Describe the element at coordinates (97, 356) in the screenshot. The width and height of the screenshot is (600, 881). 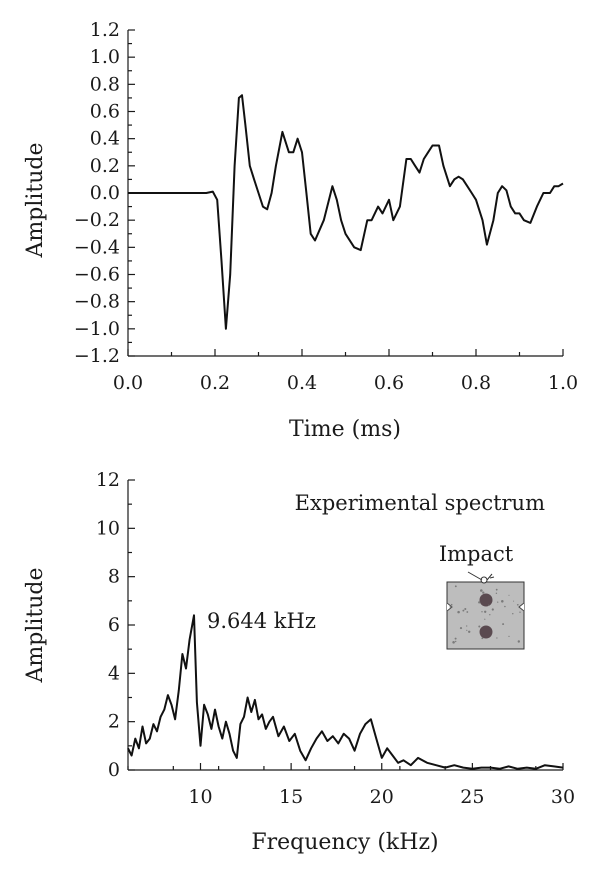
I see `y-tick-label: −1.2` at that location.